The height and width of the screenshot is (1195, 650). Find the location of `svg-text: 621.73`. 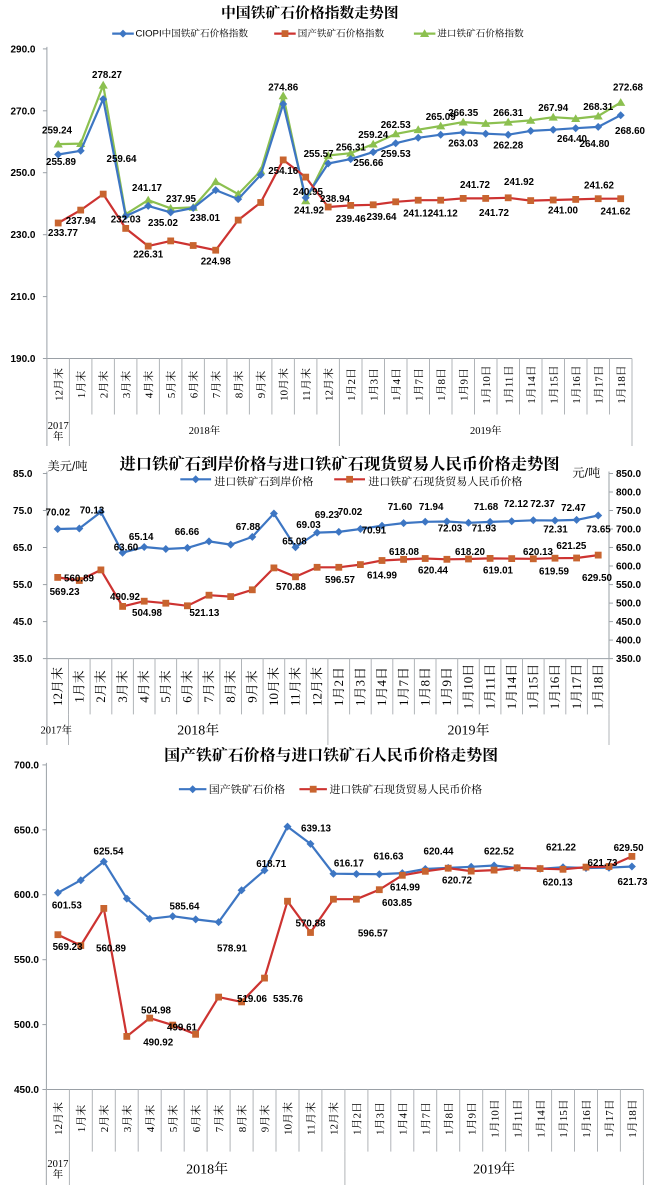

svg-text: 621.73 is located at coordinates (603, 863).